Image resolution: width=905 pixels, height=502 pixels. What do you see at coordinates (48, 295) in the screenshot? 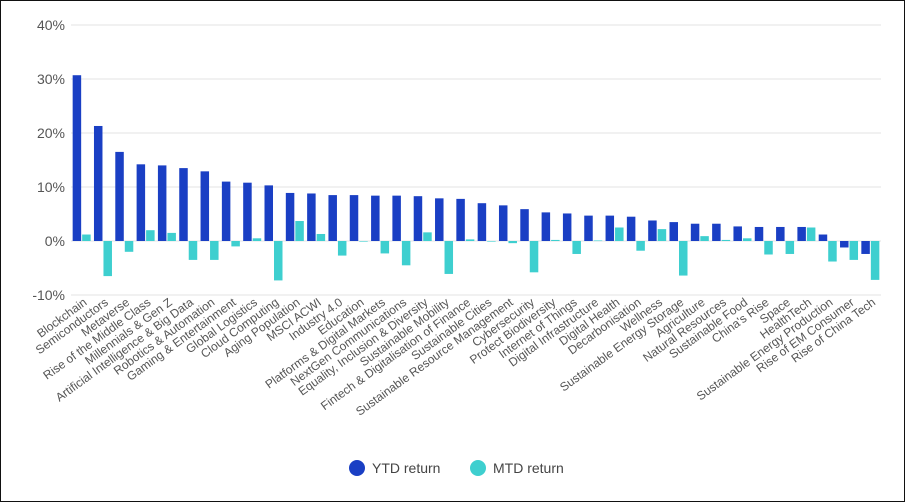
I see `y-tick-label: -10%` at bounding box center [48, 295].